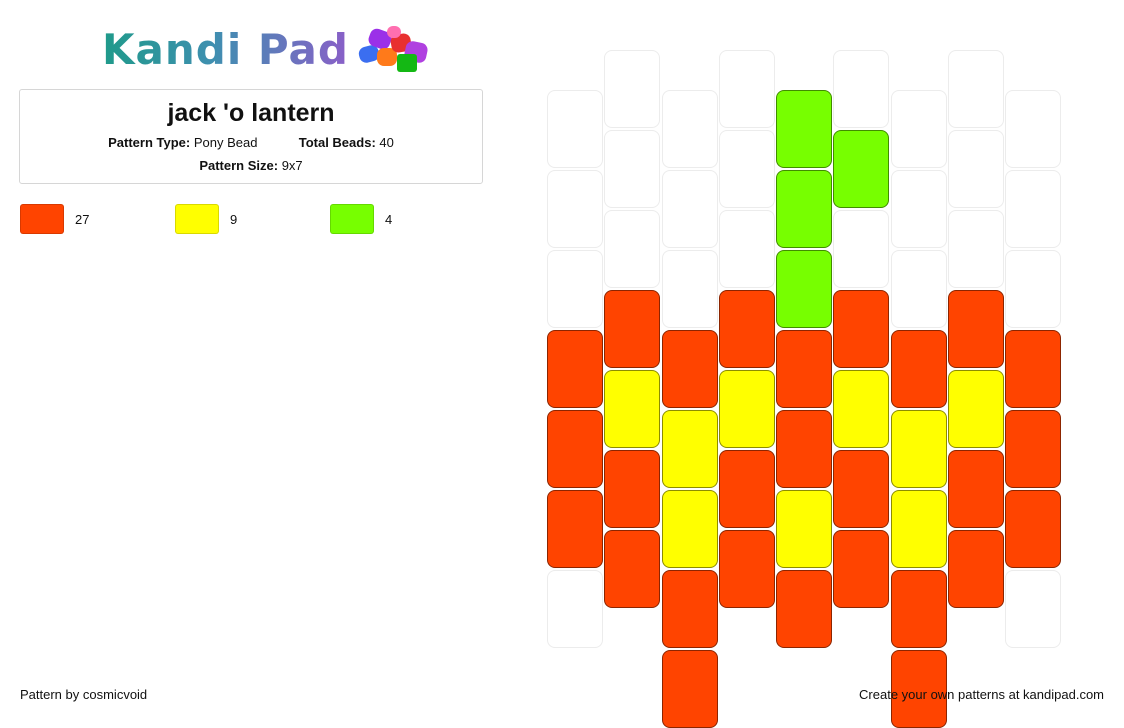 This screenshot has height=728, width=1124. I want to click on pattern-meta-row-2: Pattern Size: 9x7, so click(251, 166).